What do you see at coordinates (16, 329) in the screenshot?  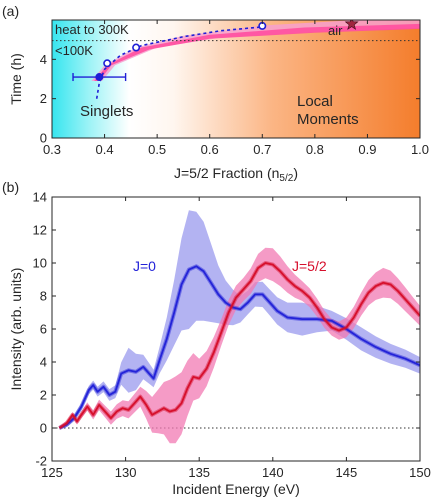 I see `panel-b-ylabel: Intensity (arb. units)` at bounding box center [16, 329].